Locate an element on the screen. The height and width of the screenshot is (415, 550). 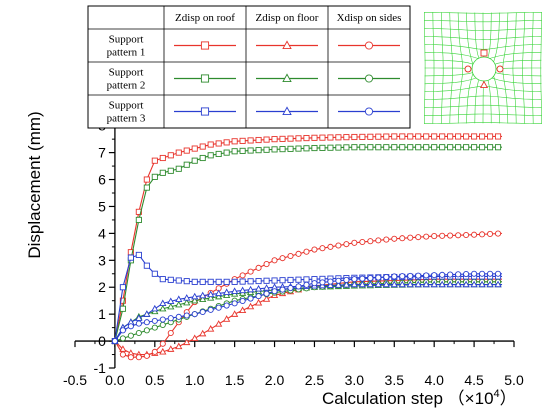
x-tick-label: 3.0 is located at coordinates (355, 380).